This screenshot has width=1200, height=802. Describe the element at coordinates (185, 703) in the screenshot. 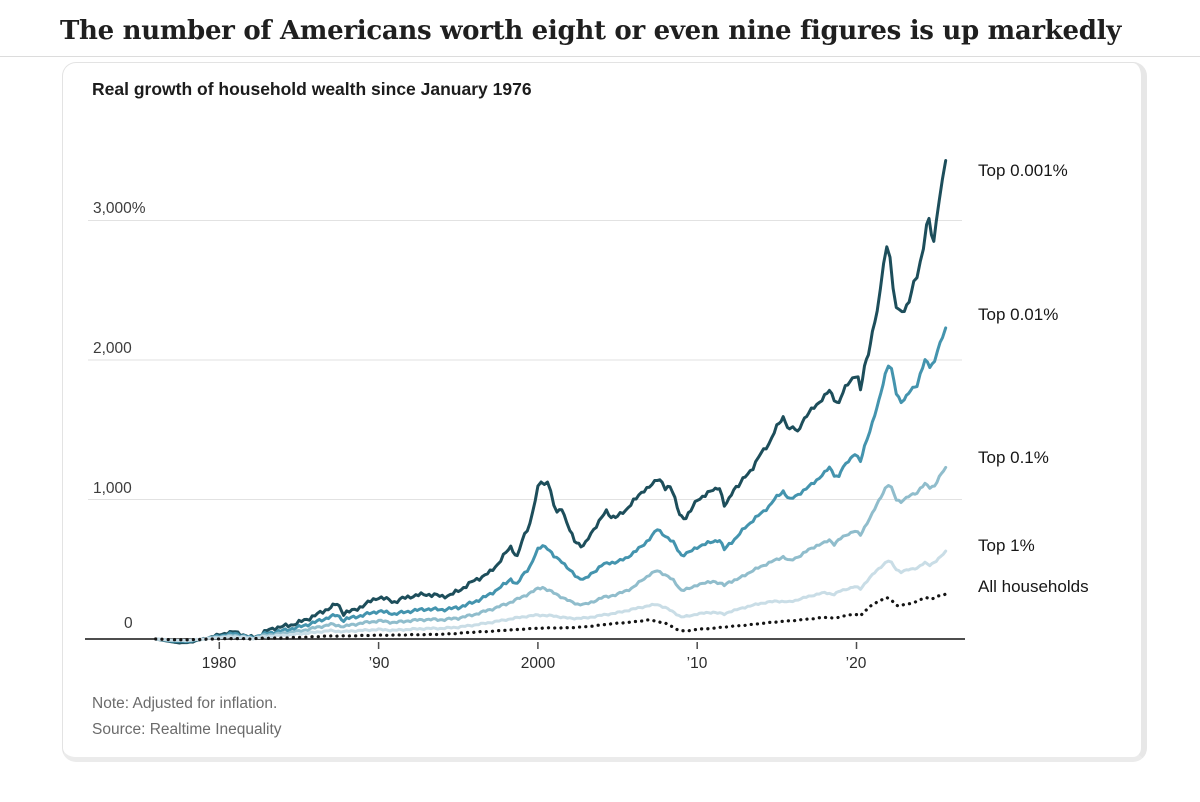

I see `chart-note: Note: Adjusted for inflation.` at that location.